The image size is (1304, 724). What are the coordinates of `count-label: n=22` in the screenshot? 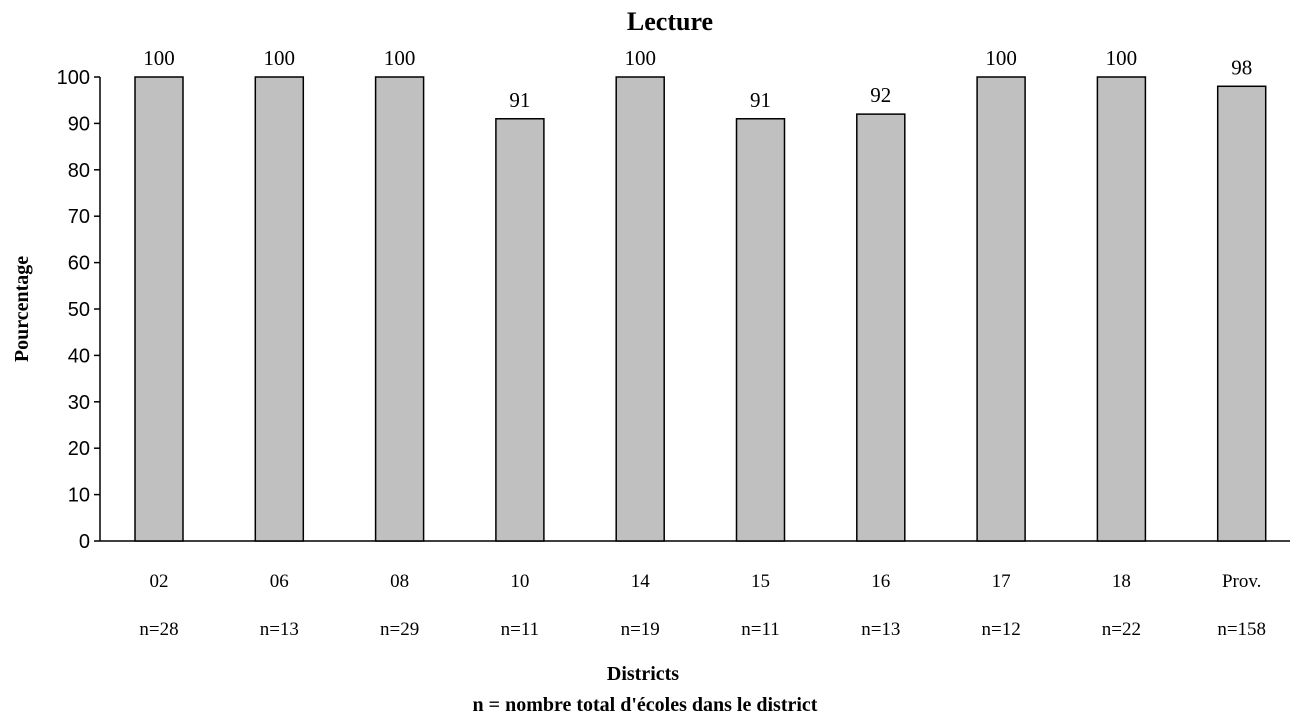 It's located at (1121, 629).